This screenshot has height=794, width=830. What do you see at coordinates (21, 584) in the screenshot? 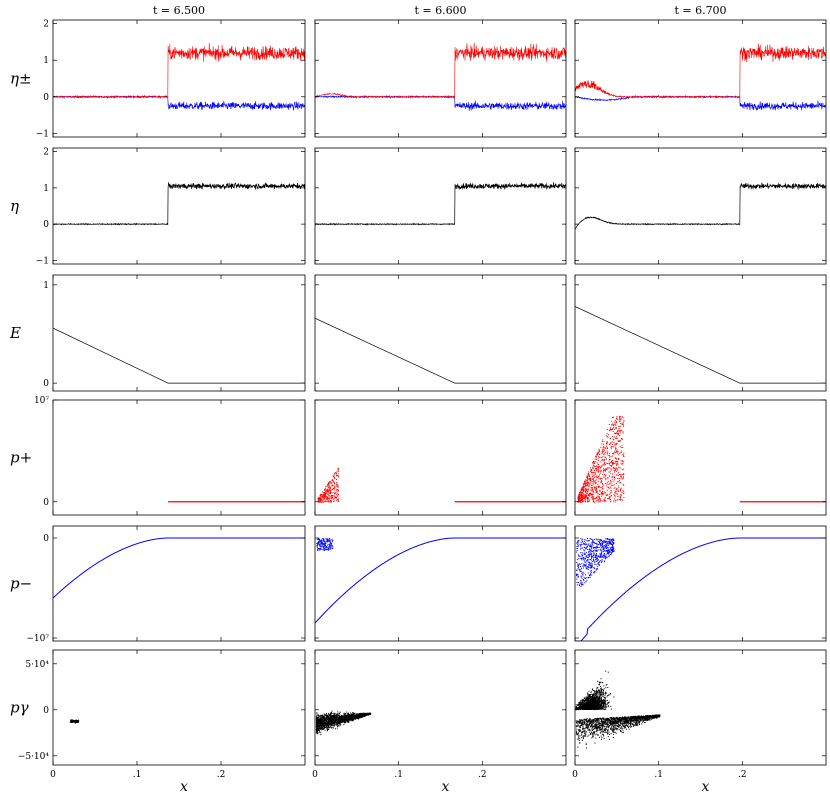
I see `row-label-p_minus: p−` at bounding box center [21, 584].